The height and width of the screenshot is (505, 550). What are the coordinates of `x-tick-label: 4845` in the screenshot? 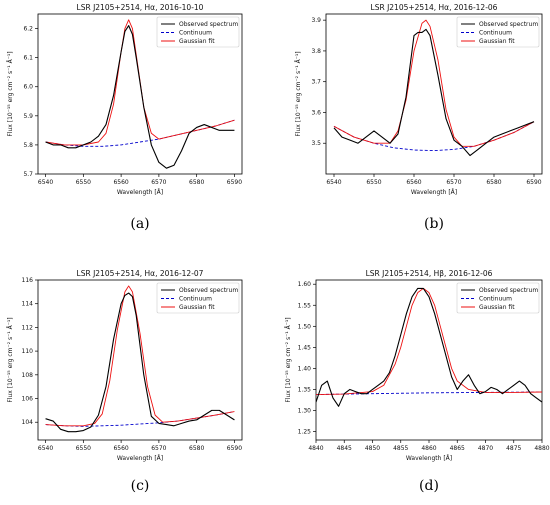 It's located at (344, 448).